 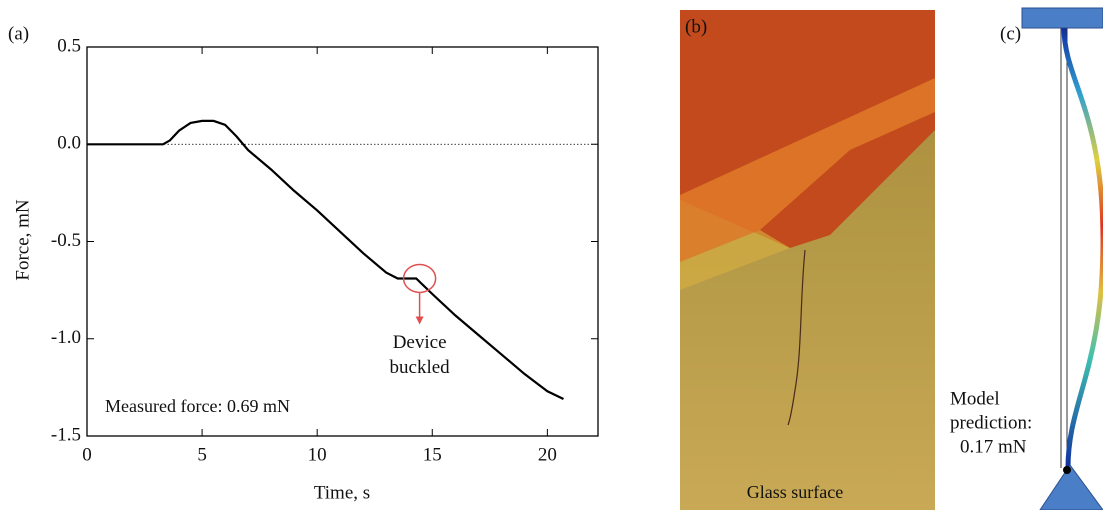 What do you see at coordinates (696, 26) in the screenshot?
I see `panel-label: (b)` at bounding box center [696, 26].